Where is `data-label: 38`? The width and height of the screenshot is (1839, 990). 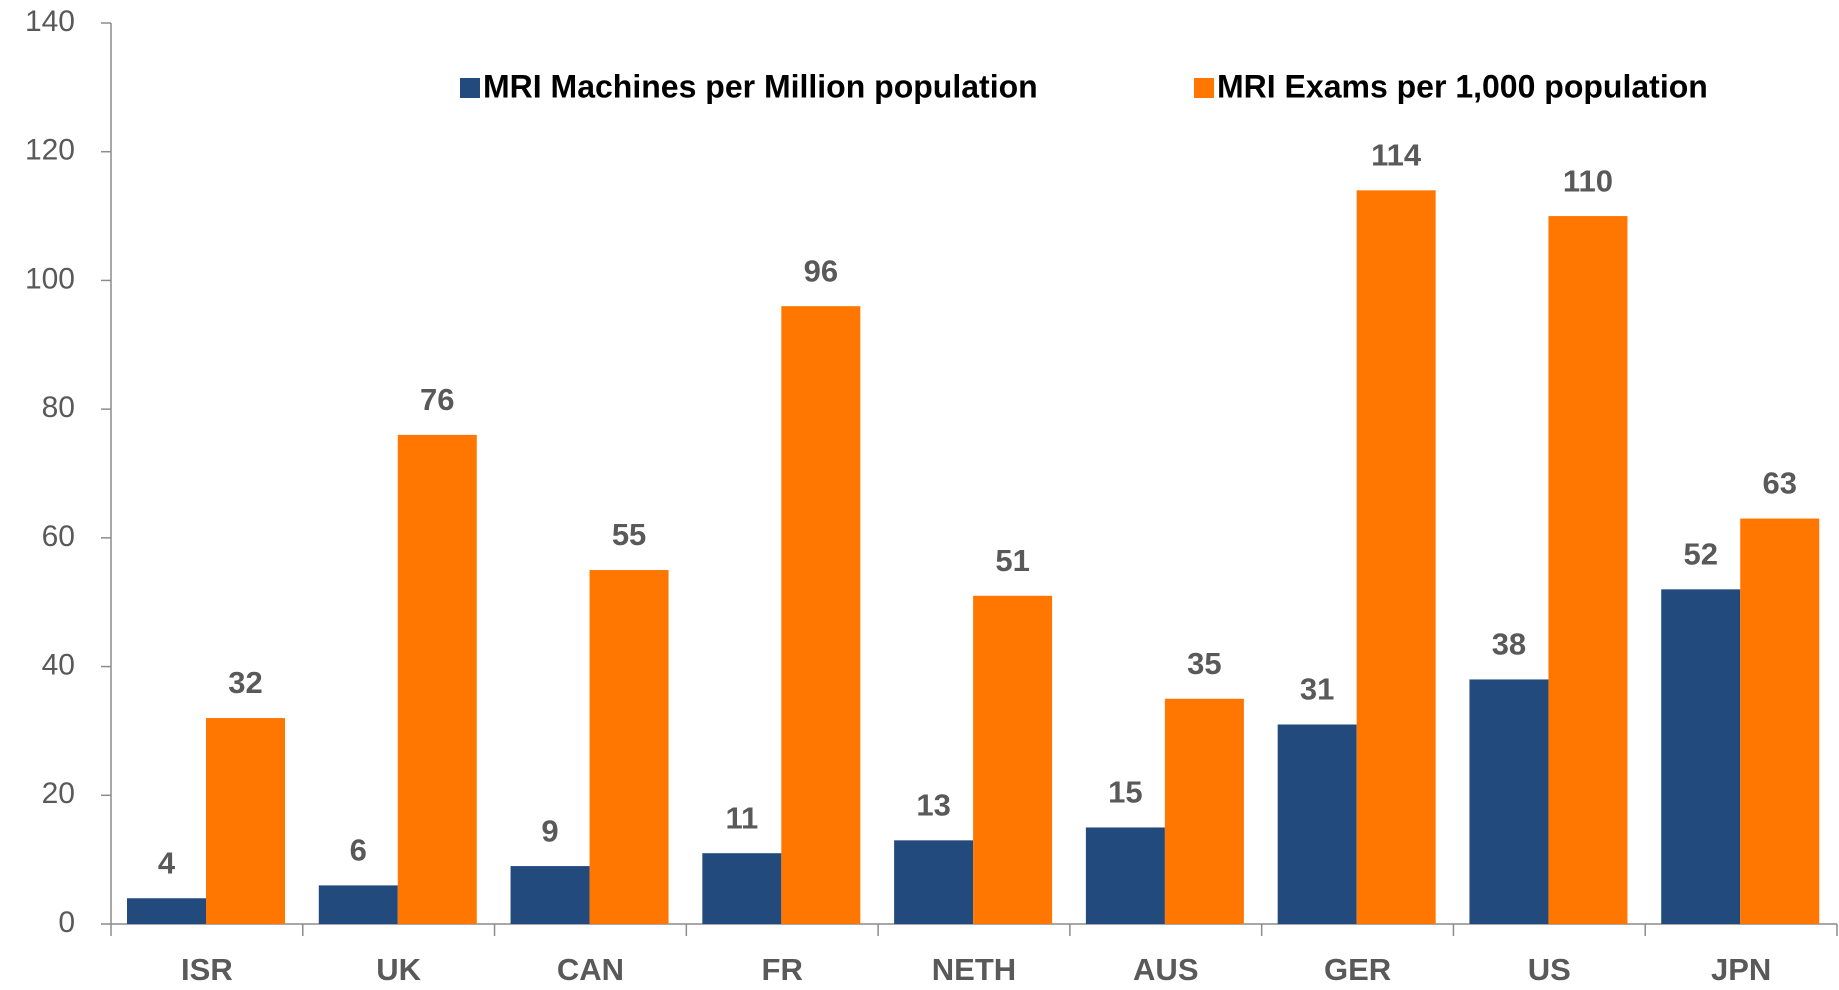
data-label: 38 is located at coordinates (1509, 644).